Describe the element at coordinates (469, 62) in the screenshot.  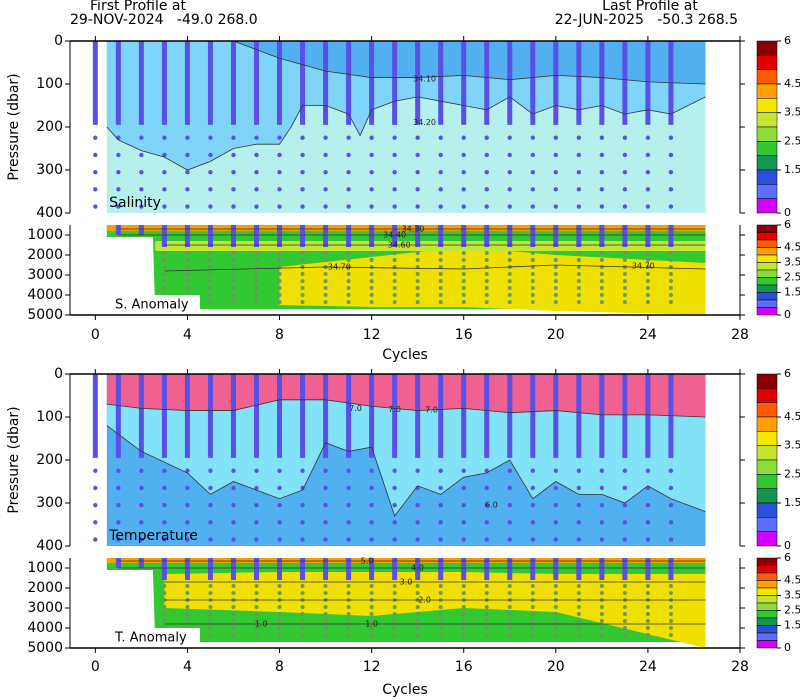
I see `contour-fill` at that location.